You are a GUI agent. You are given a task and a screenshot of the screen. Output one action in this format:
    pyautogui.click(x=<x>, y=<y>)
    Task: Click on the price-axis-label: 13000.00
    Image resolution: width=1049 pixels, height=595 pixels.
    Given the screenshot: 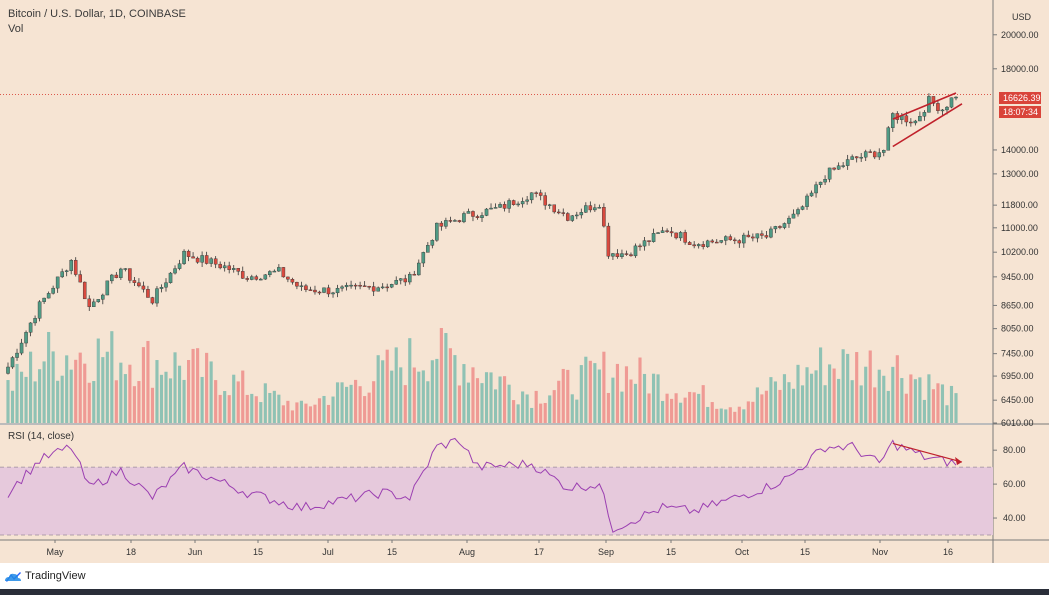 What is the action you would take?
    pyautogui.click(x=1020, y=174)
    